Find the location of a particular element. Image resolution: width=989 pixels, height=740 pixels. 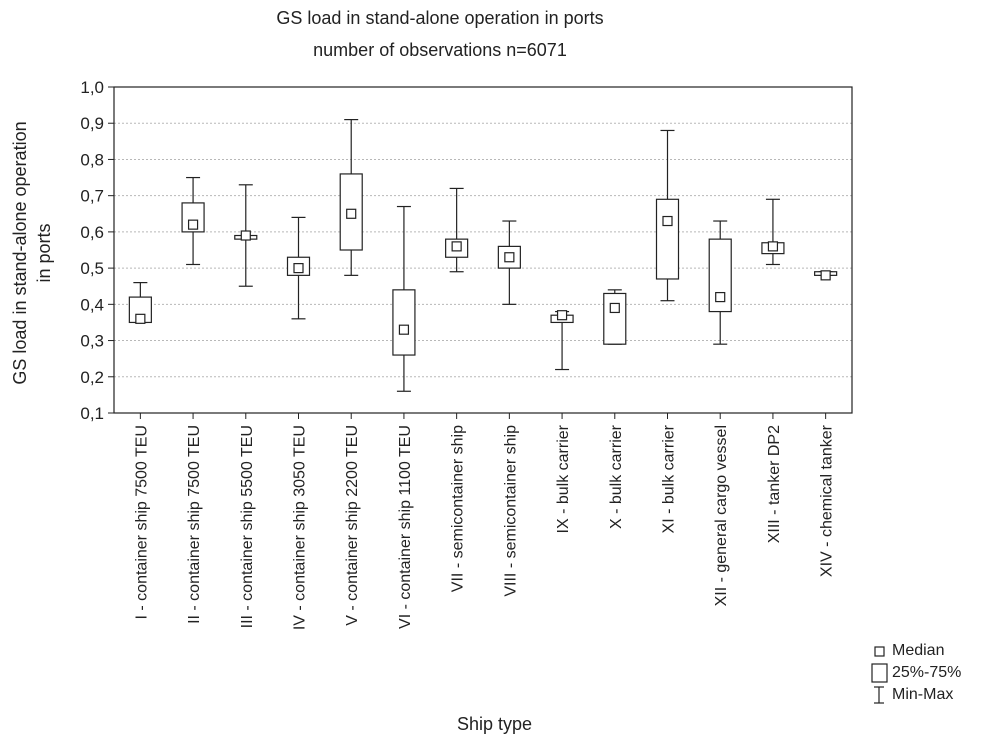

x-tick-label: VIII - semicontainer ship is located at coordinates (510, 511).